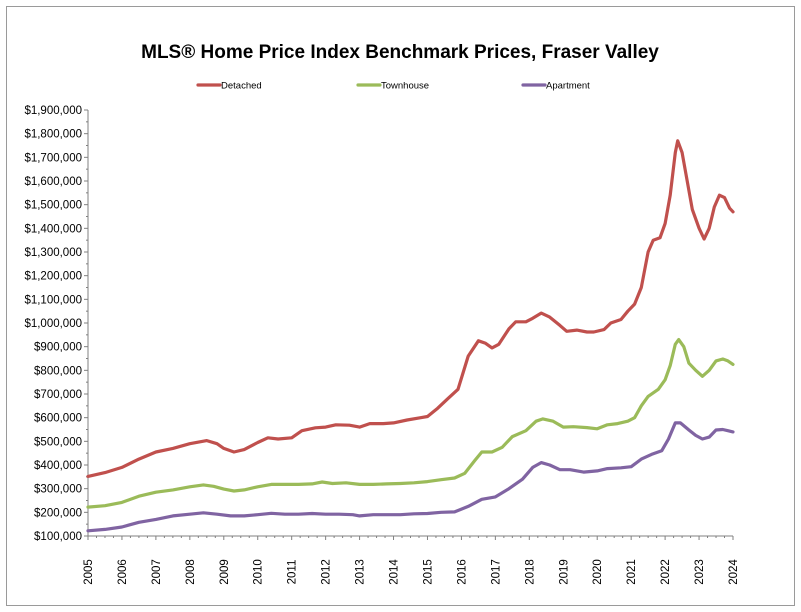 This screenshot has width=801, height=612. Describe the element at coordinates (259, 572) in the screenshot. I see `x-tick-label: 2010` at that location.